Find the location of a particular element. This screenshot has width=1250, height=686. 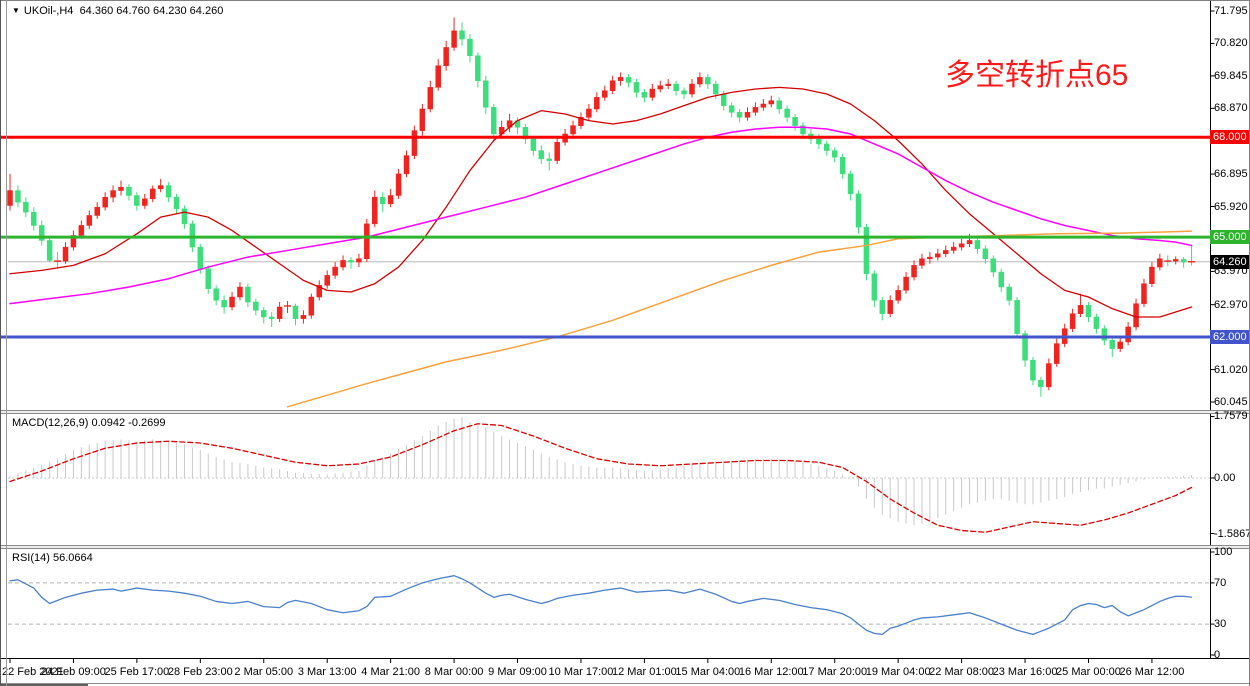

time-axis-label: 28 Feb 23:00 is located at coordinates (200, 672).